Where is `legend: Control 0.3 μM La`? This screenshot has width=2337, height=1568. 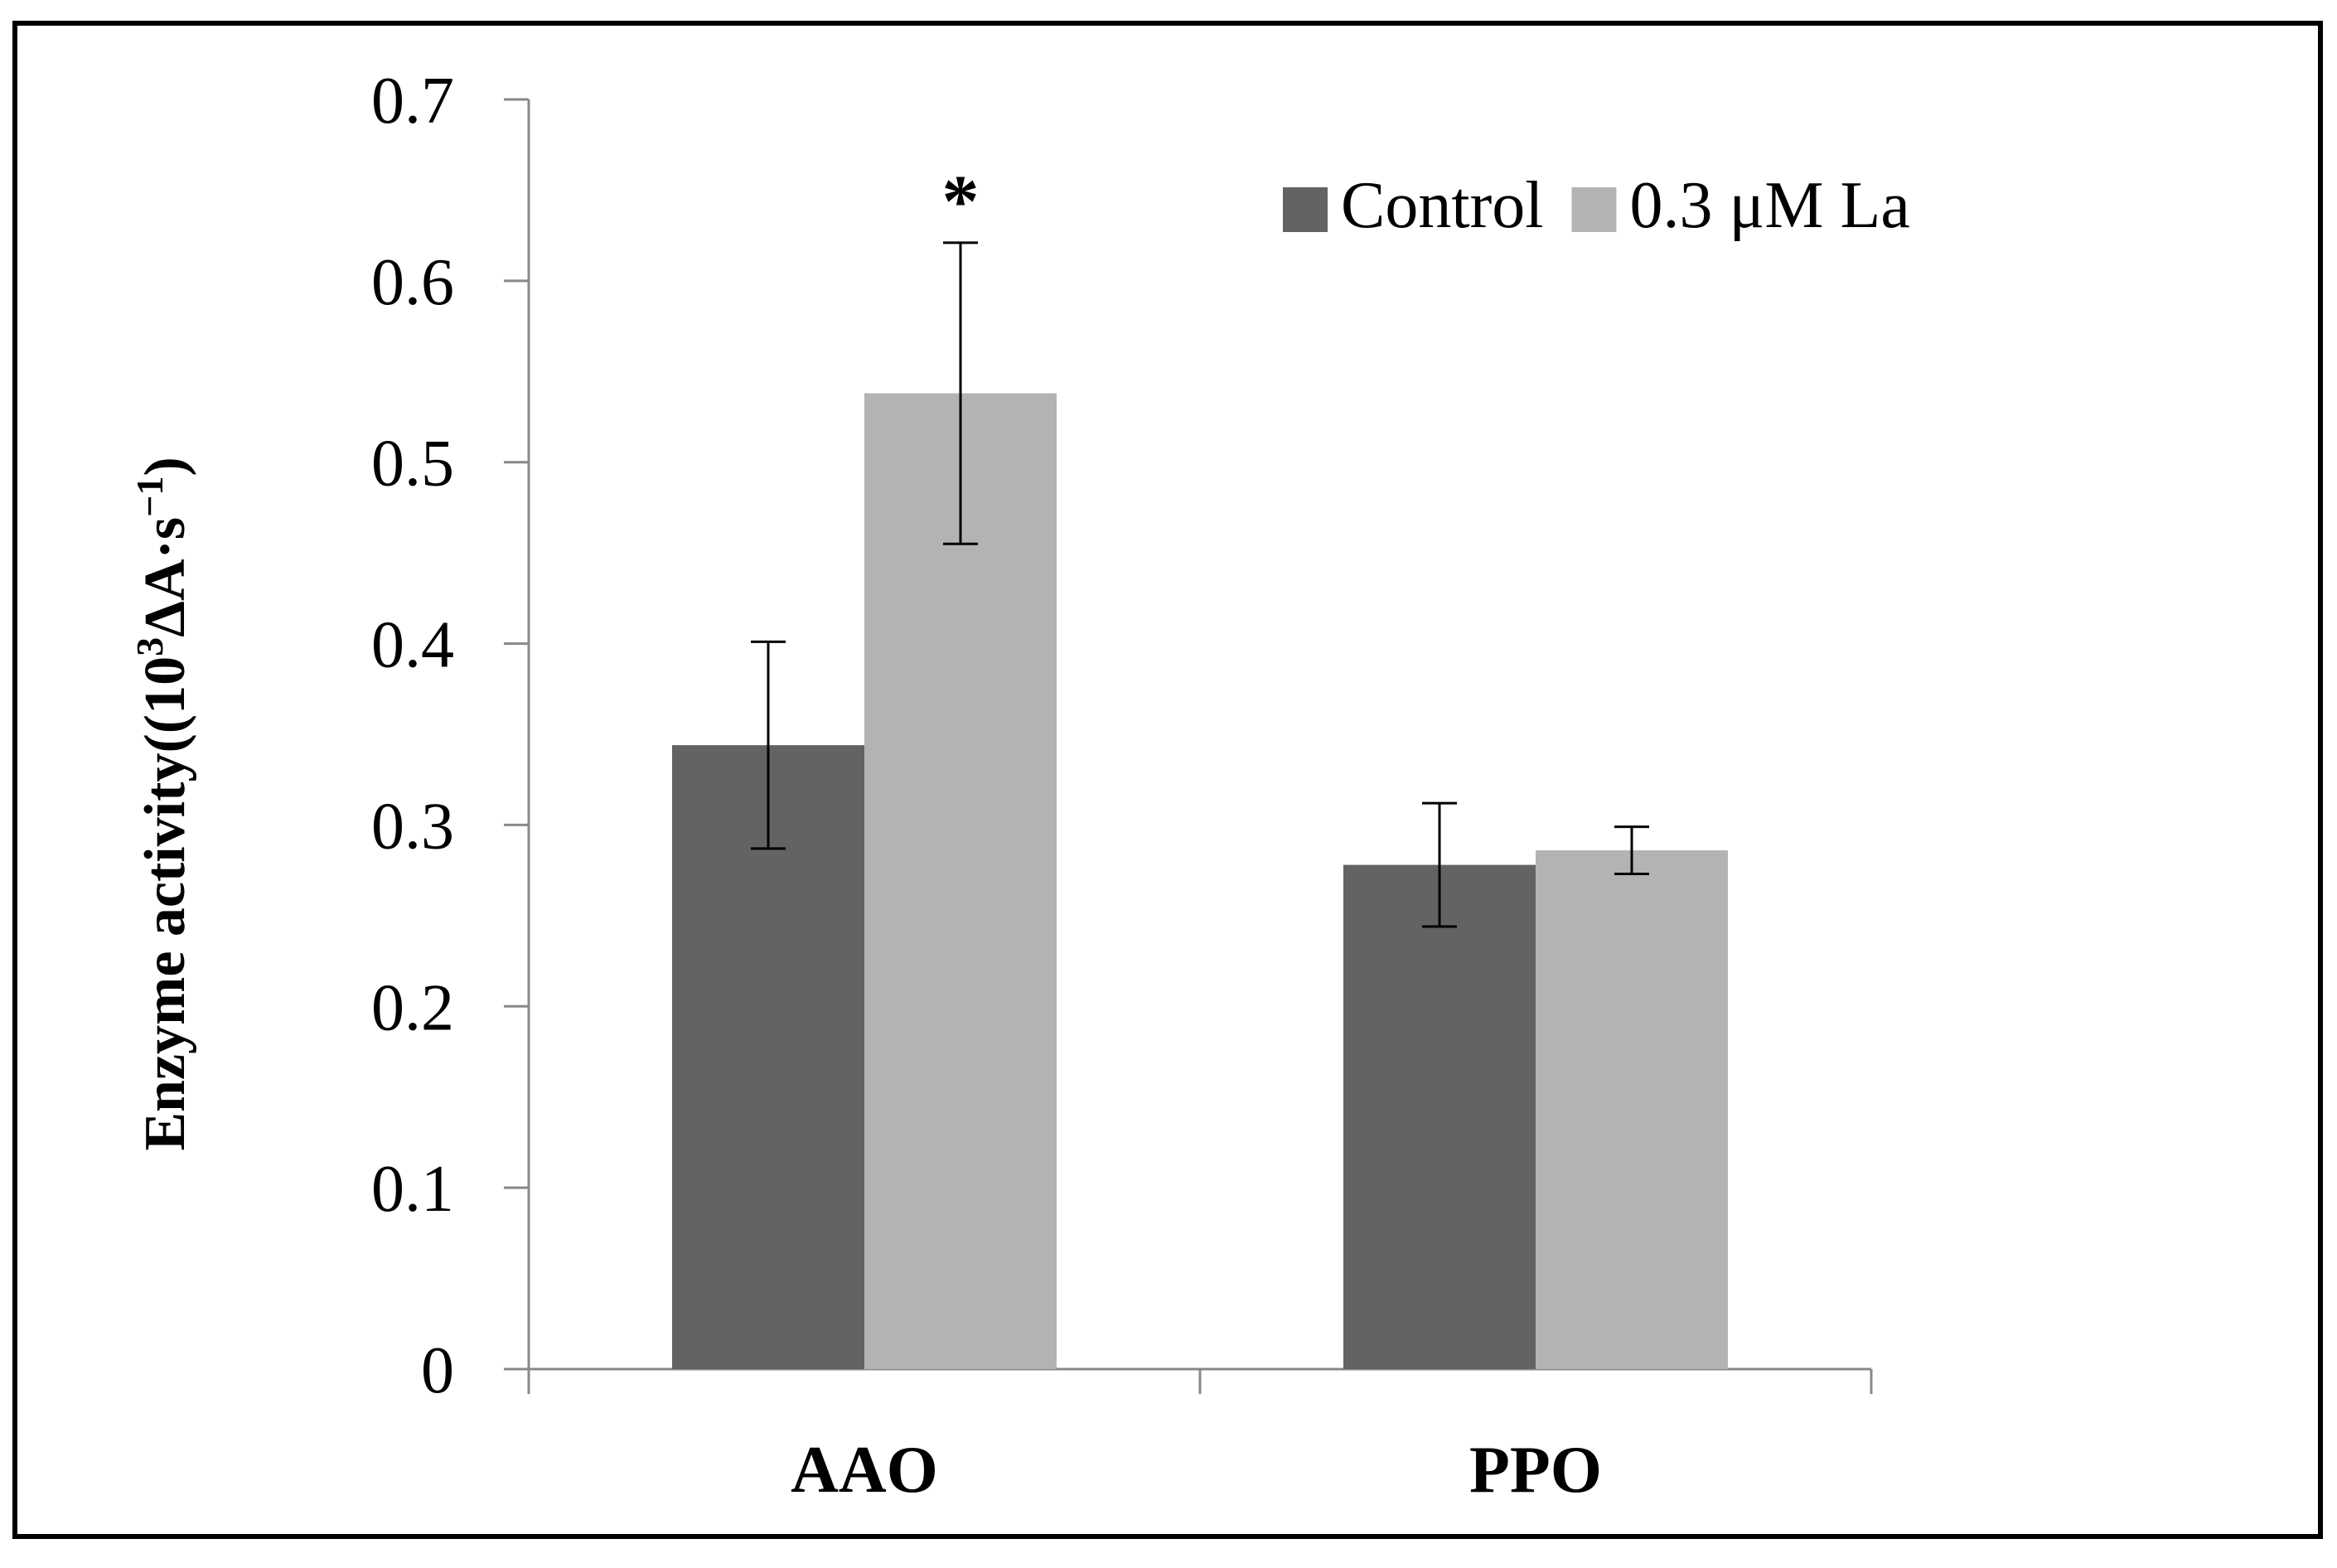 legend: Control 0.3 μM La is located at coordinates (1596, 205).